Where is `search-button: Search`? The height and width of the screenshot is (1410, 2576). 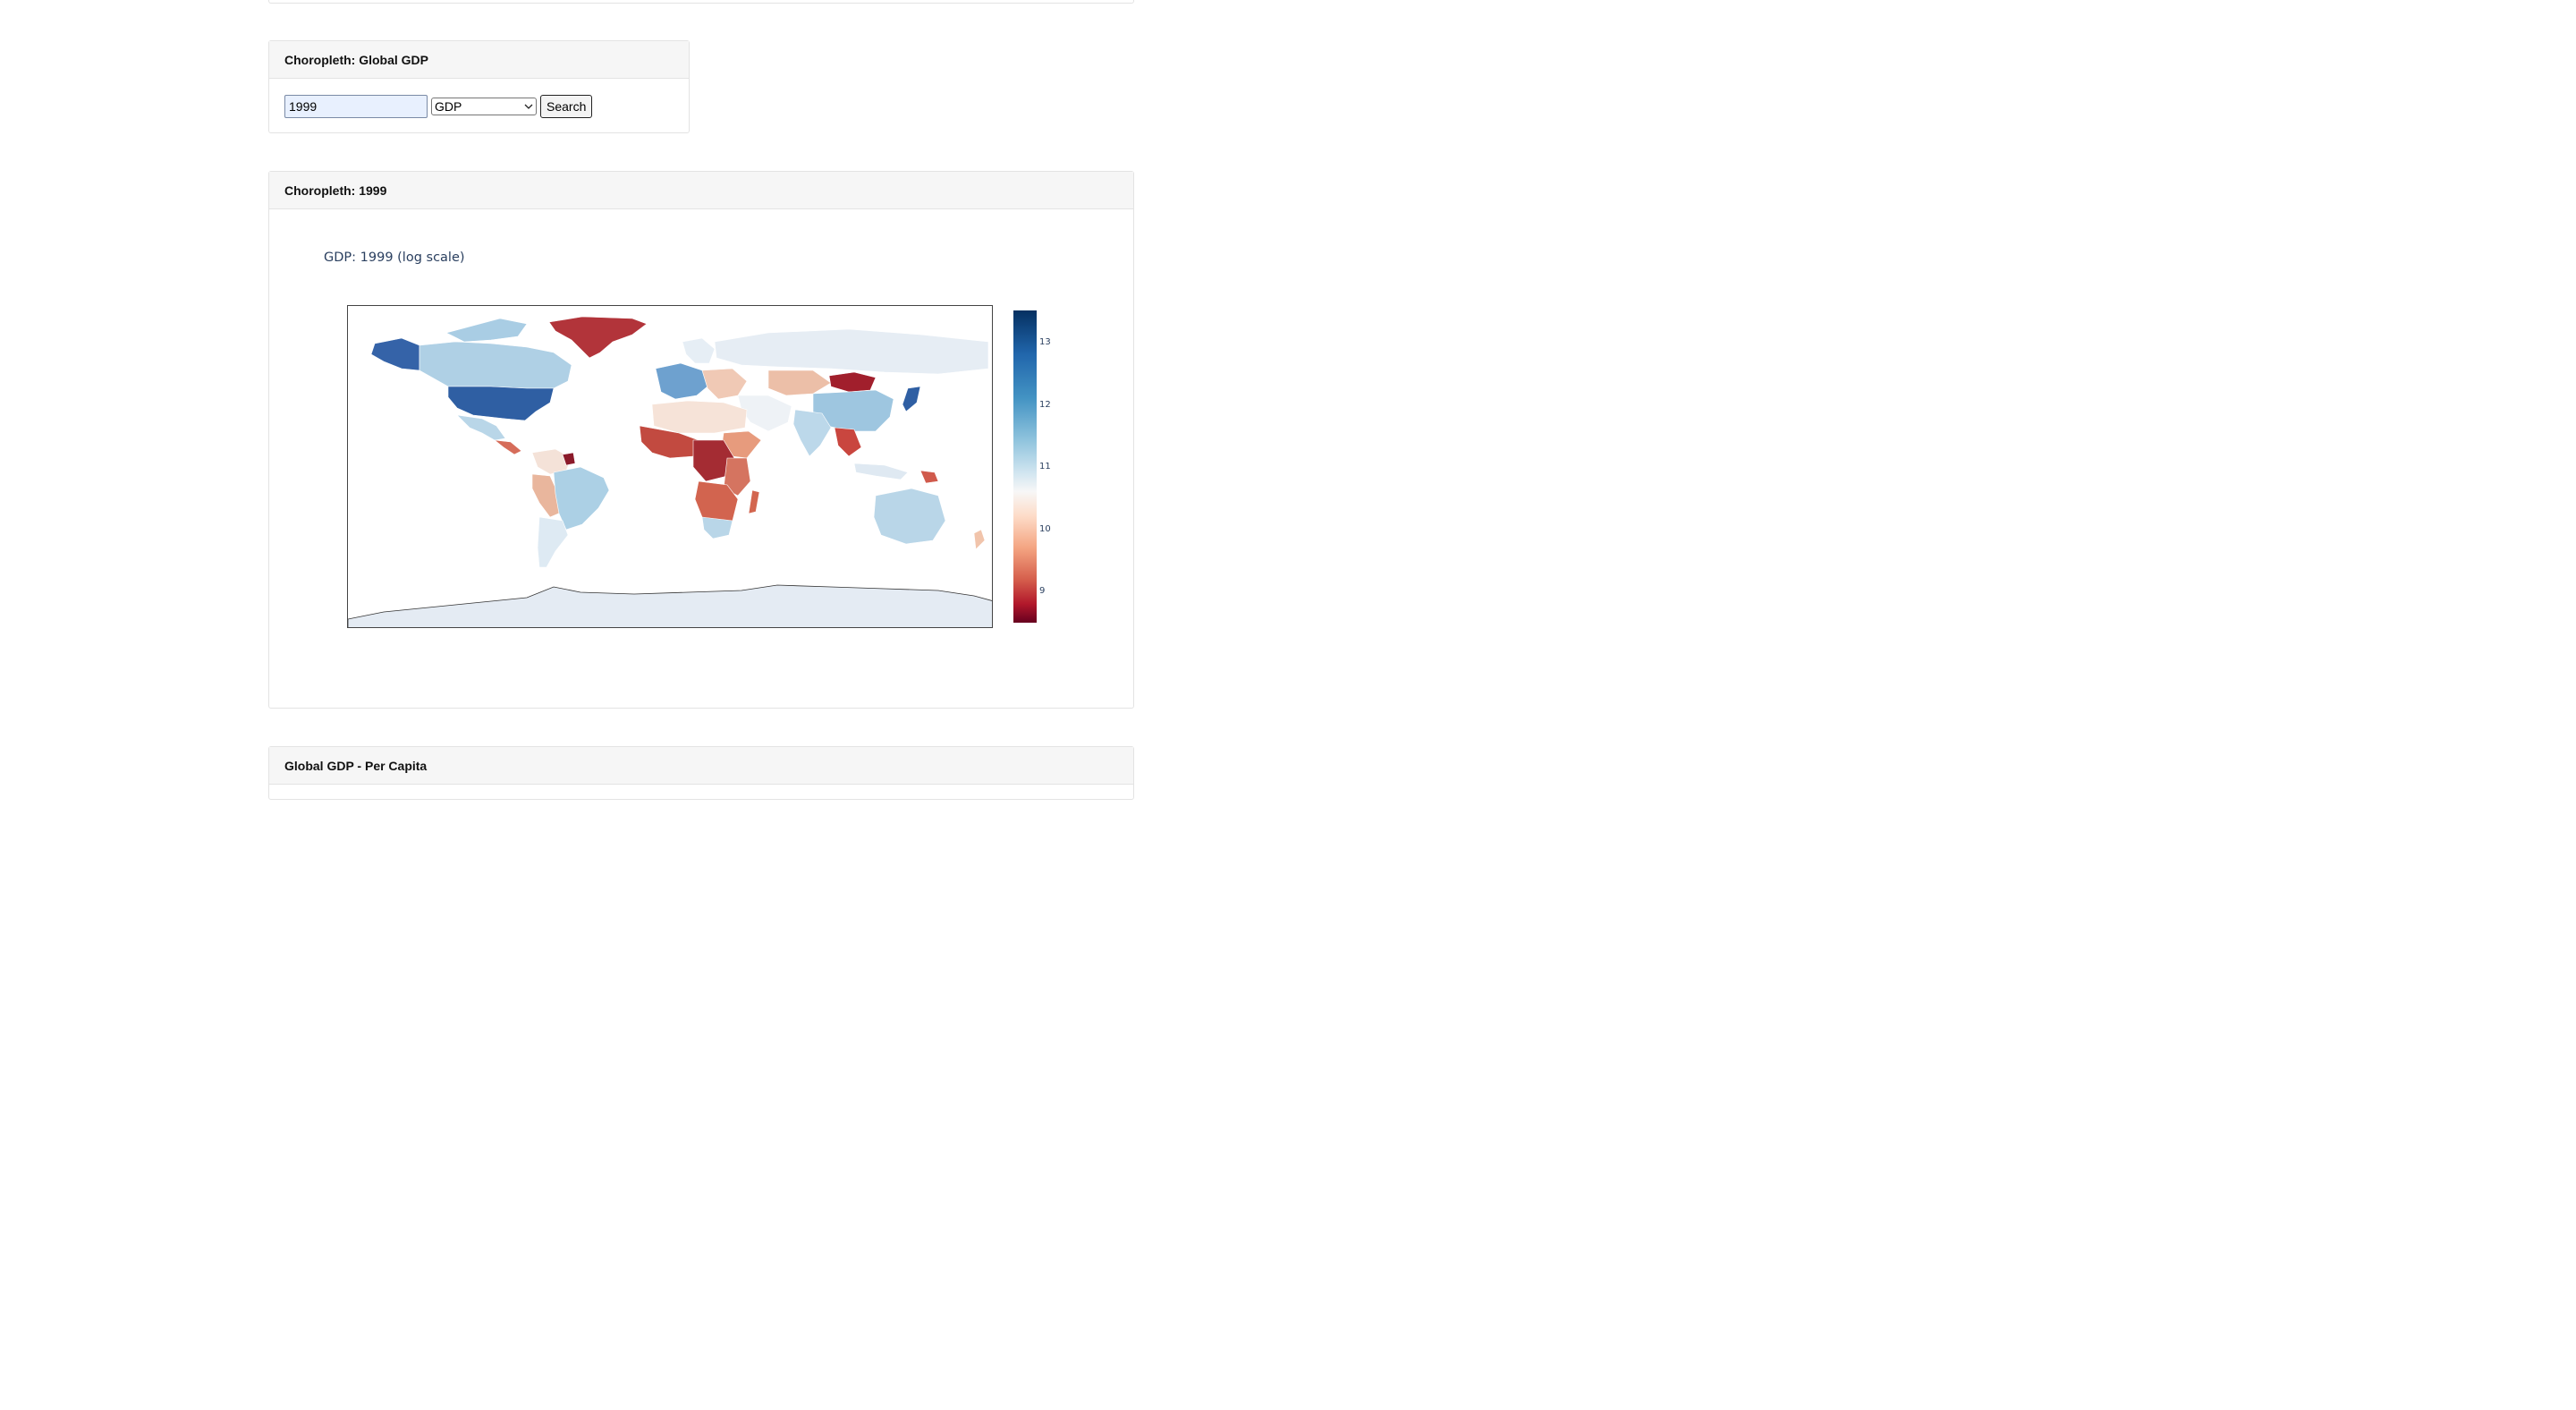
search-button: Search is located at coordinates (566, 107).